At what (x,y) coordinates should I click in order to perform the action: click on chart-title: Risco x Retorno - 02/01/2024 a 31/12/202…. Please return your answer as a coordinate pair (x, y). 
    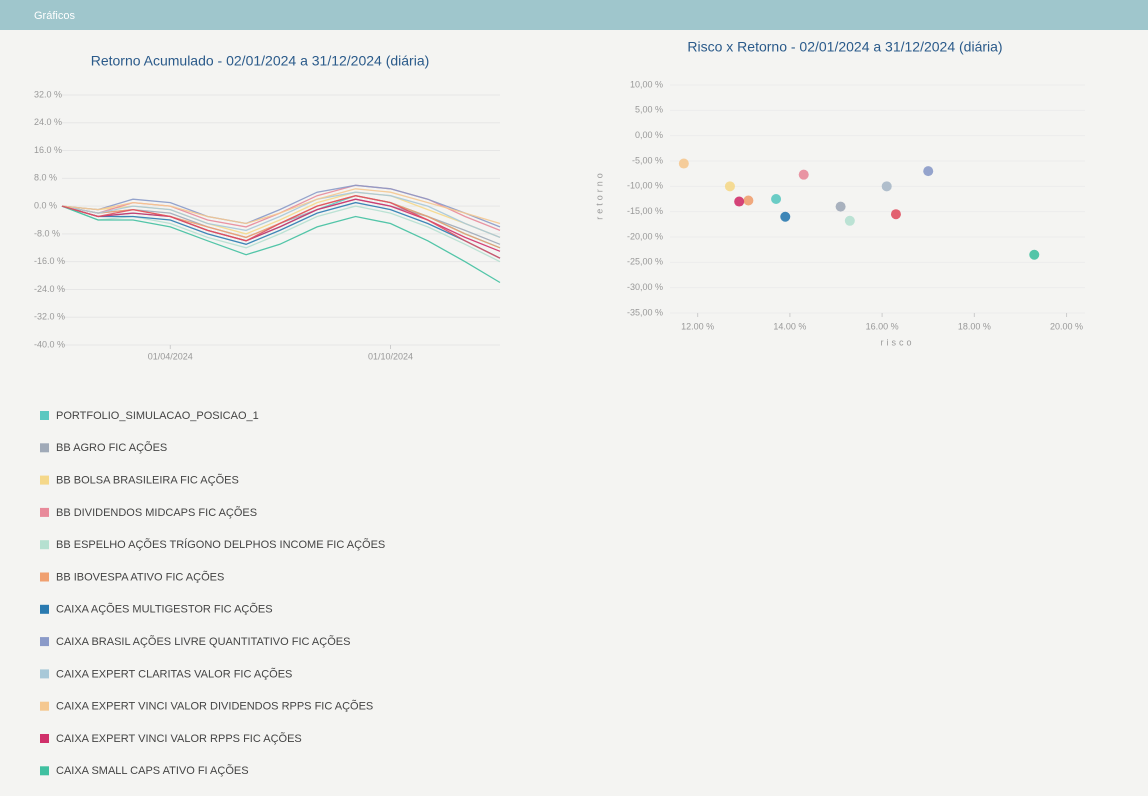
    Looking at the image, I should click on (844, 47).